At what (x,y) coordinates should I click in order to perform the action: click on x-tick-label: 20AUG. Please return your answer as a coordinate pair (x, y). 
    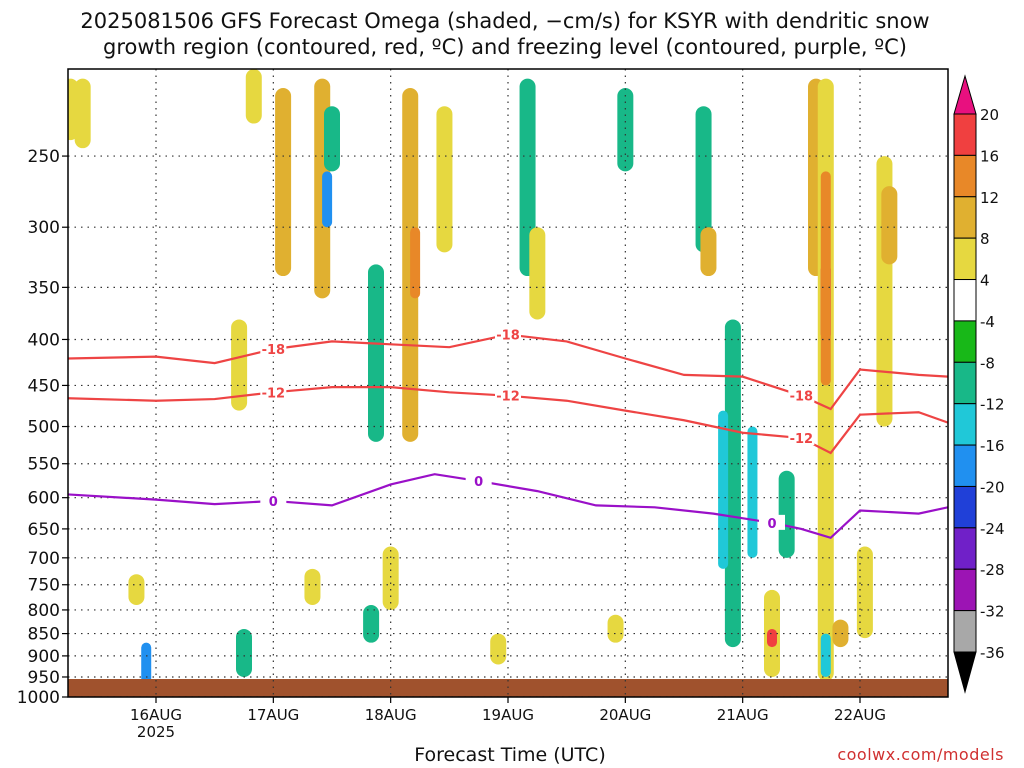
    Looking at the image, I should click on (625, 715).